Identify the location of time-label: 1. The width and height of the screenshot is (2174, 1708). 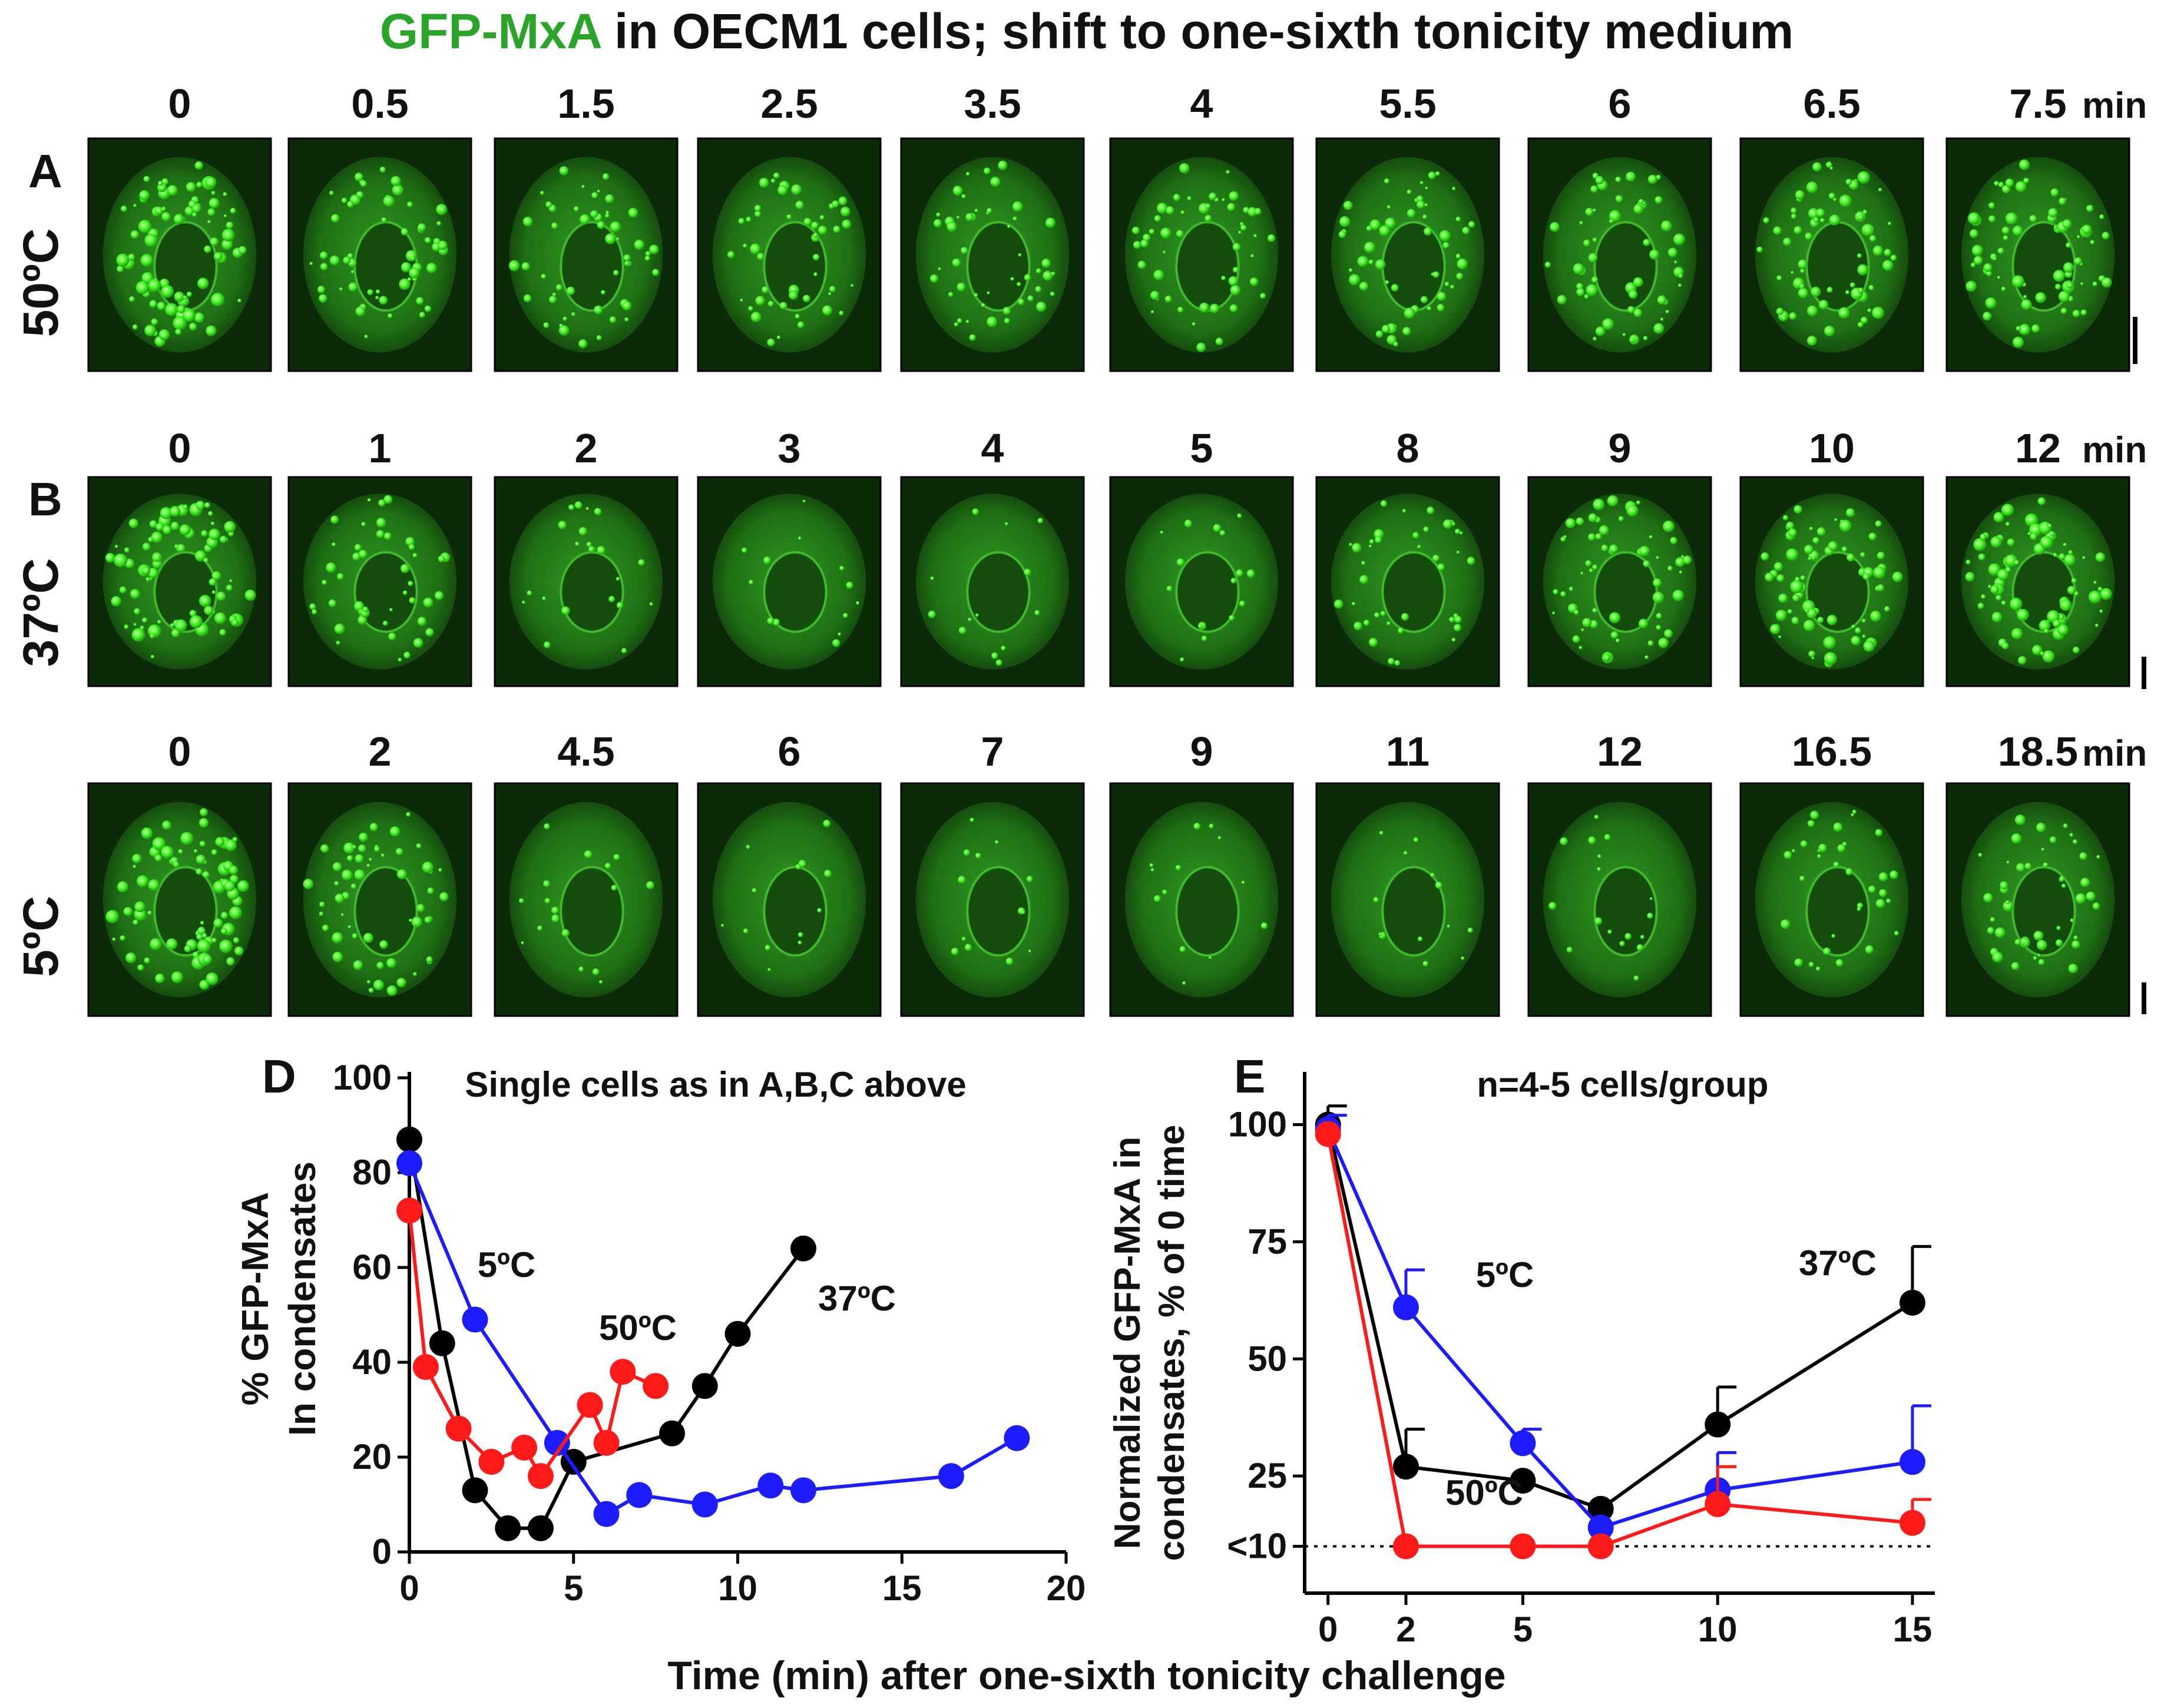
(380, 448).